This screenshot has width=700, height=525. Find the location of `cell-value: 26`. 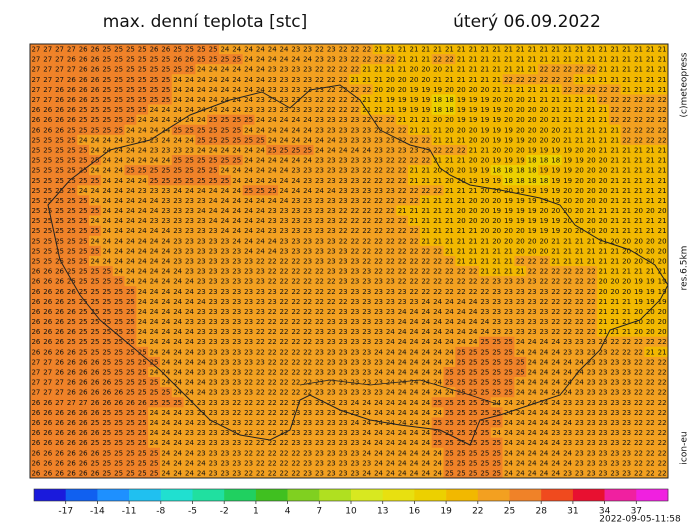

cell-value: 26 is located at coordinates (59, 373).